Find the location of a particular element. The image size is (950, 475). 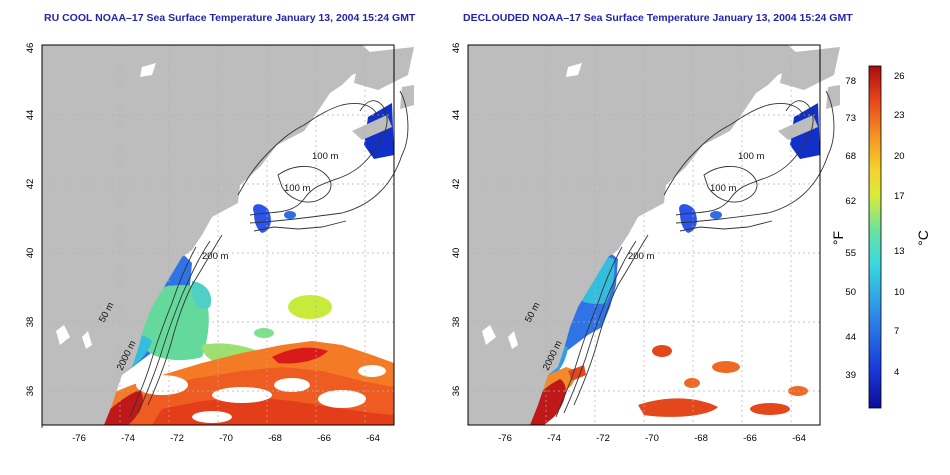

right-lon-tick: -72 is located at coordinates (603, 438).